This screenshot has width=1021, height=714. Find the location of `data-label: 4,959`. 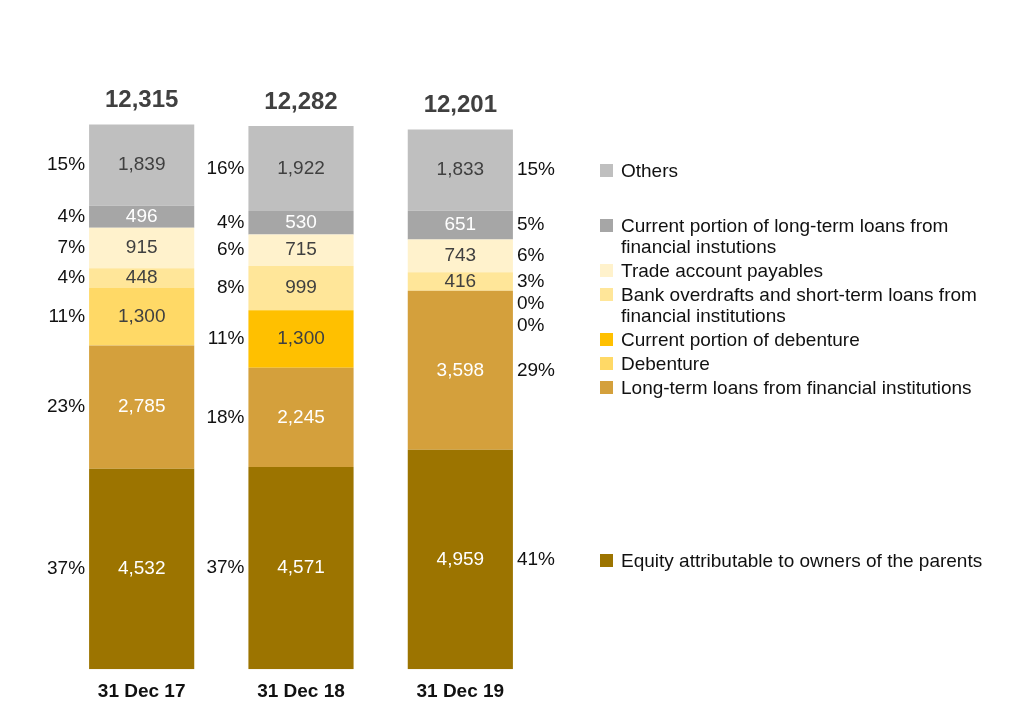

data-label: 4,959 is located at coordinates (460, 558).